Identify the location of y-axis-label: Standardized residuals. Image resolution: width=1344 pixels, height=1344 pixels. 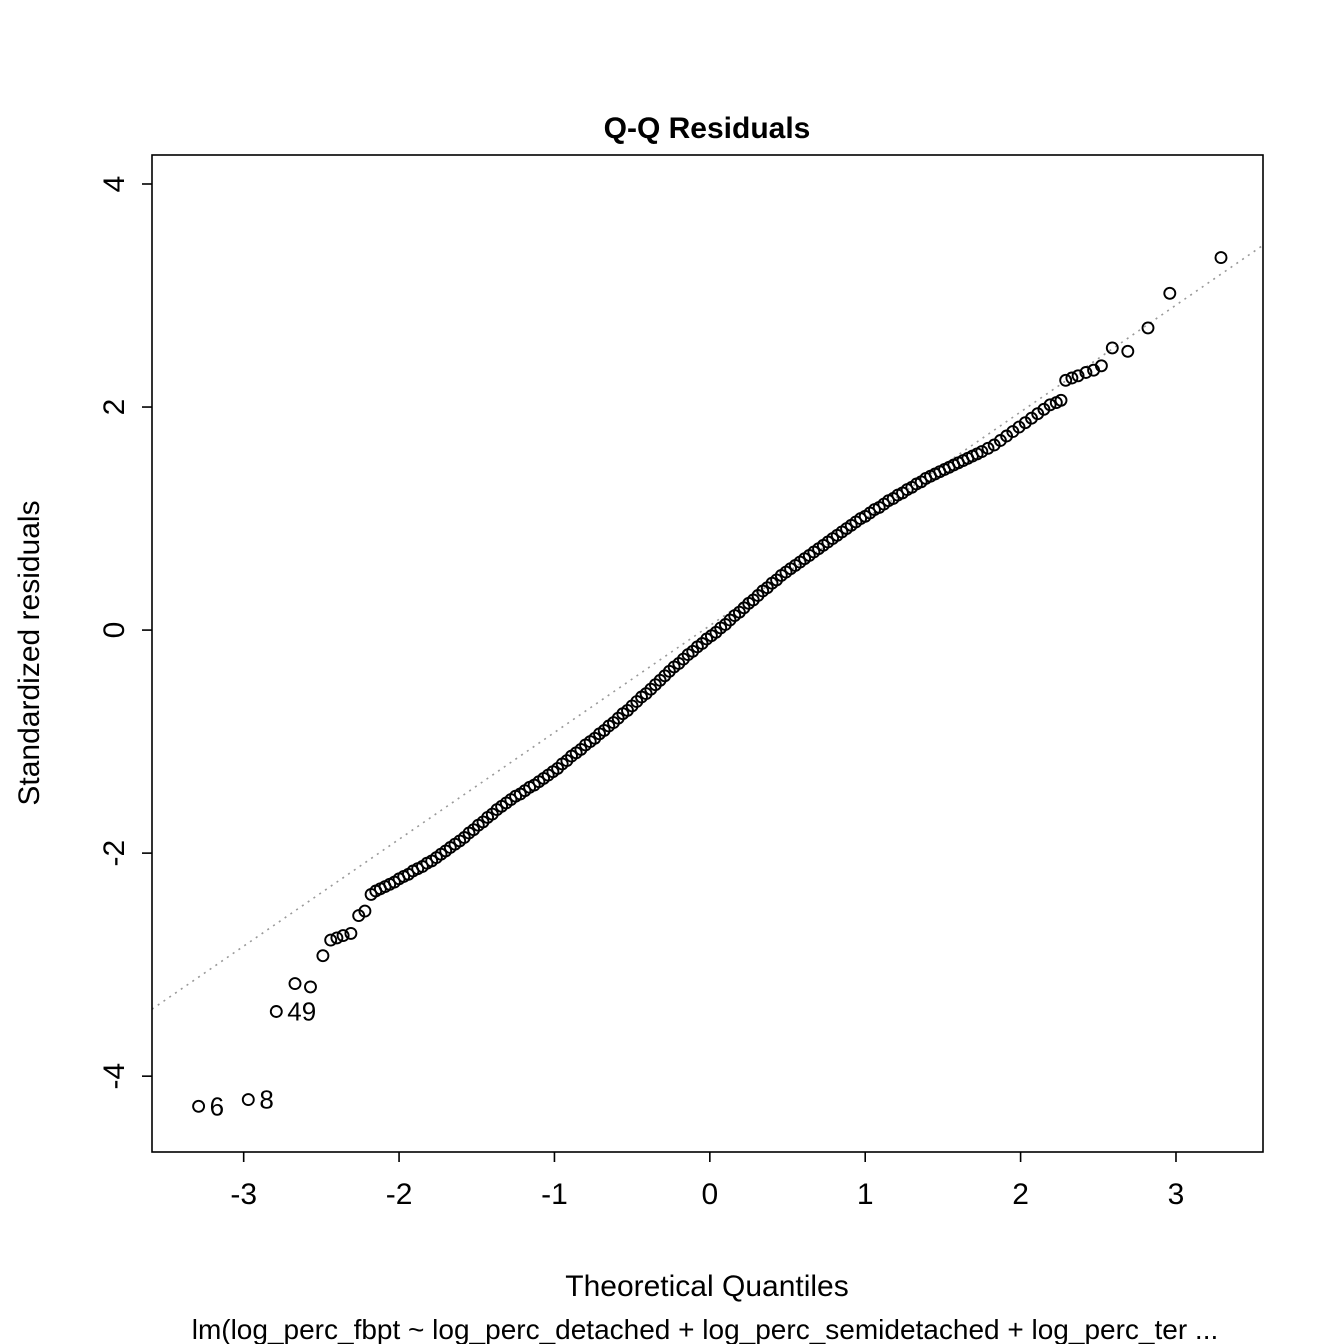
(29, 653).